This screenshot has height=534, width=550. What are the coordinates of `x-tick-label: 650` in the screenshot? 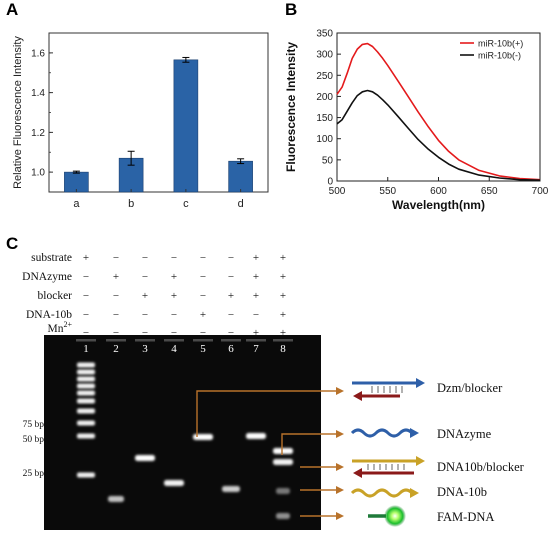 It's located at (489, 191).